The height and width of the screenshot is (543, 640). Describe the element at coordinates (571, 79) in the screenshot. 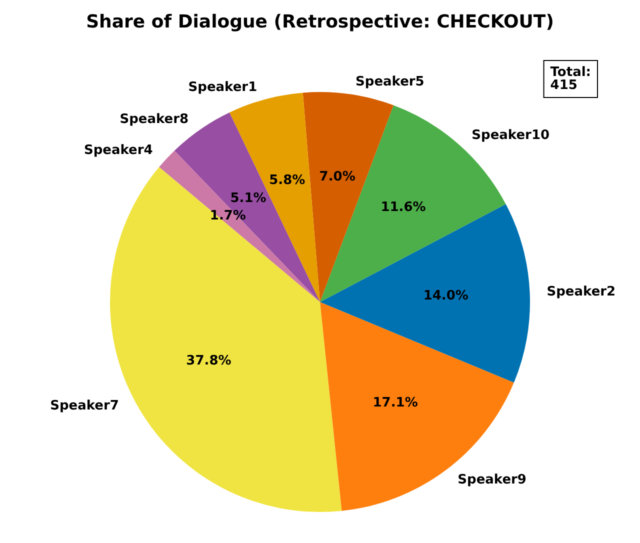

I see `text: Total: 415` at that location.